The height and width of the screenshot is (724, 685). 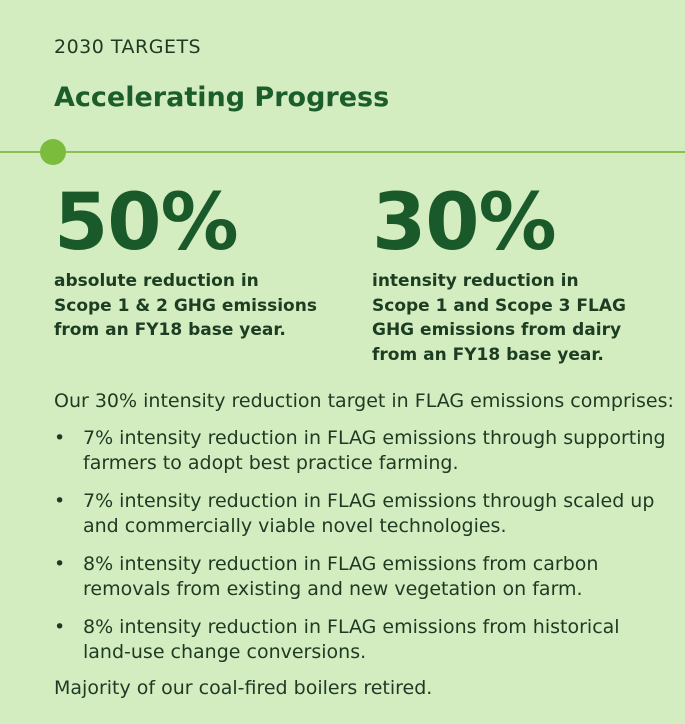 I want to click on list-item-line: land-use change conversions., so click(x=225, y=652).